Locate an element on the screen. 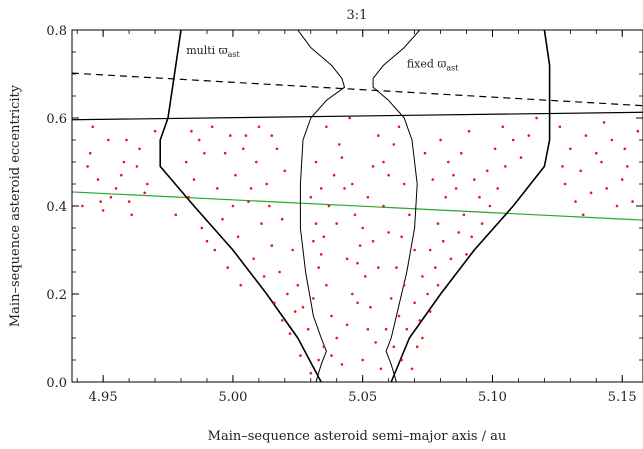  boundary-fixed-right is located at coordinates (396, 206).